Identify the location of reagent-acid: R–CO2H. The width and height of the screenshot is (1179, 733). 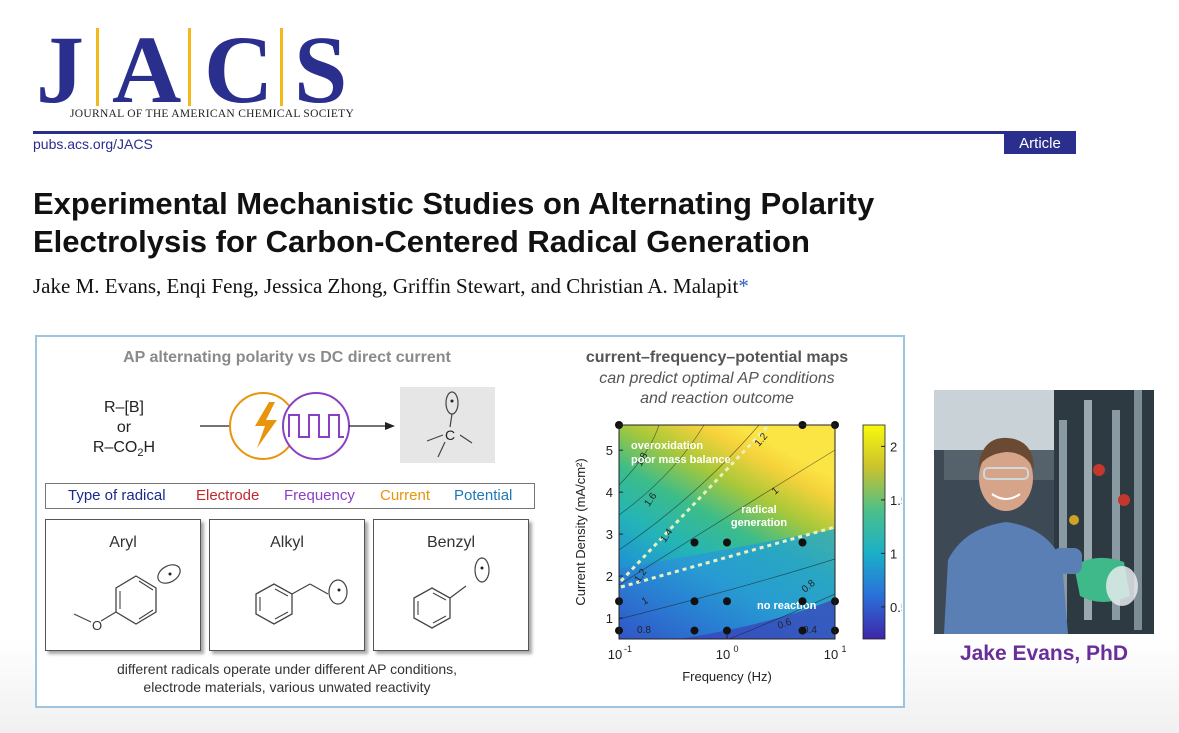
(124, 449).